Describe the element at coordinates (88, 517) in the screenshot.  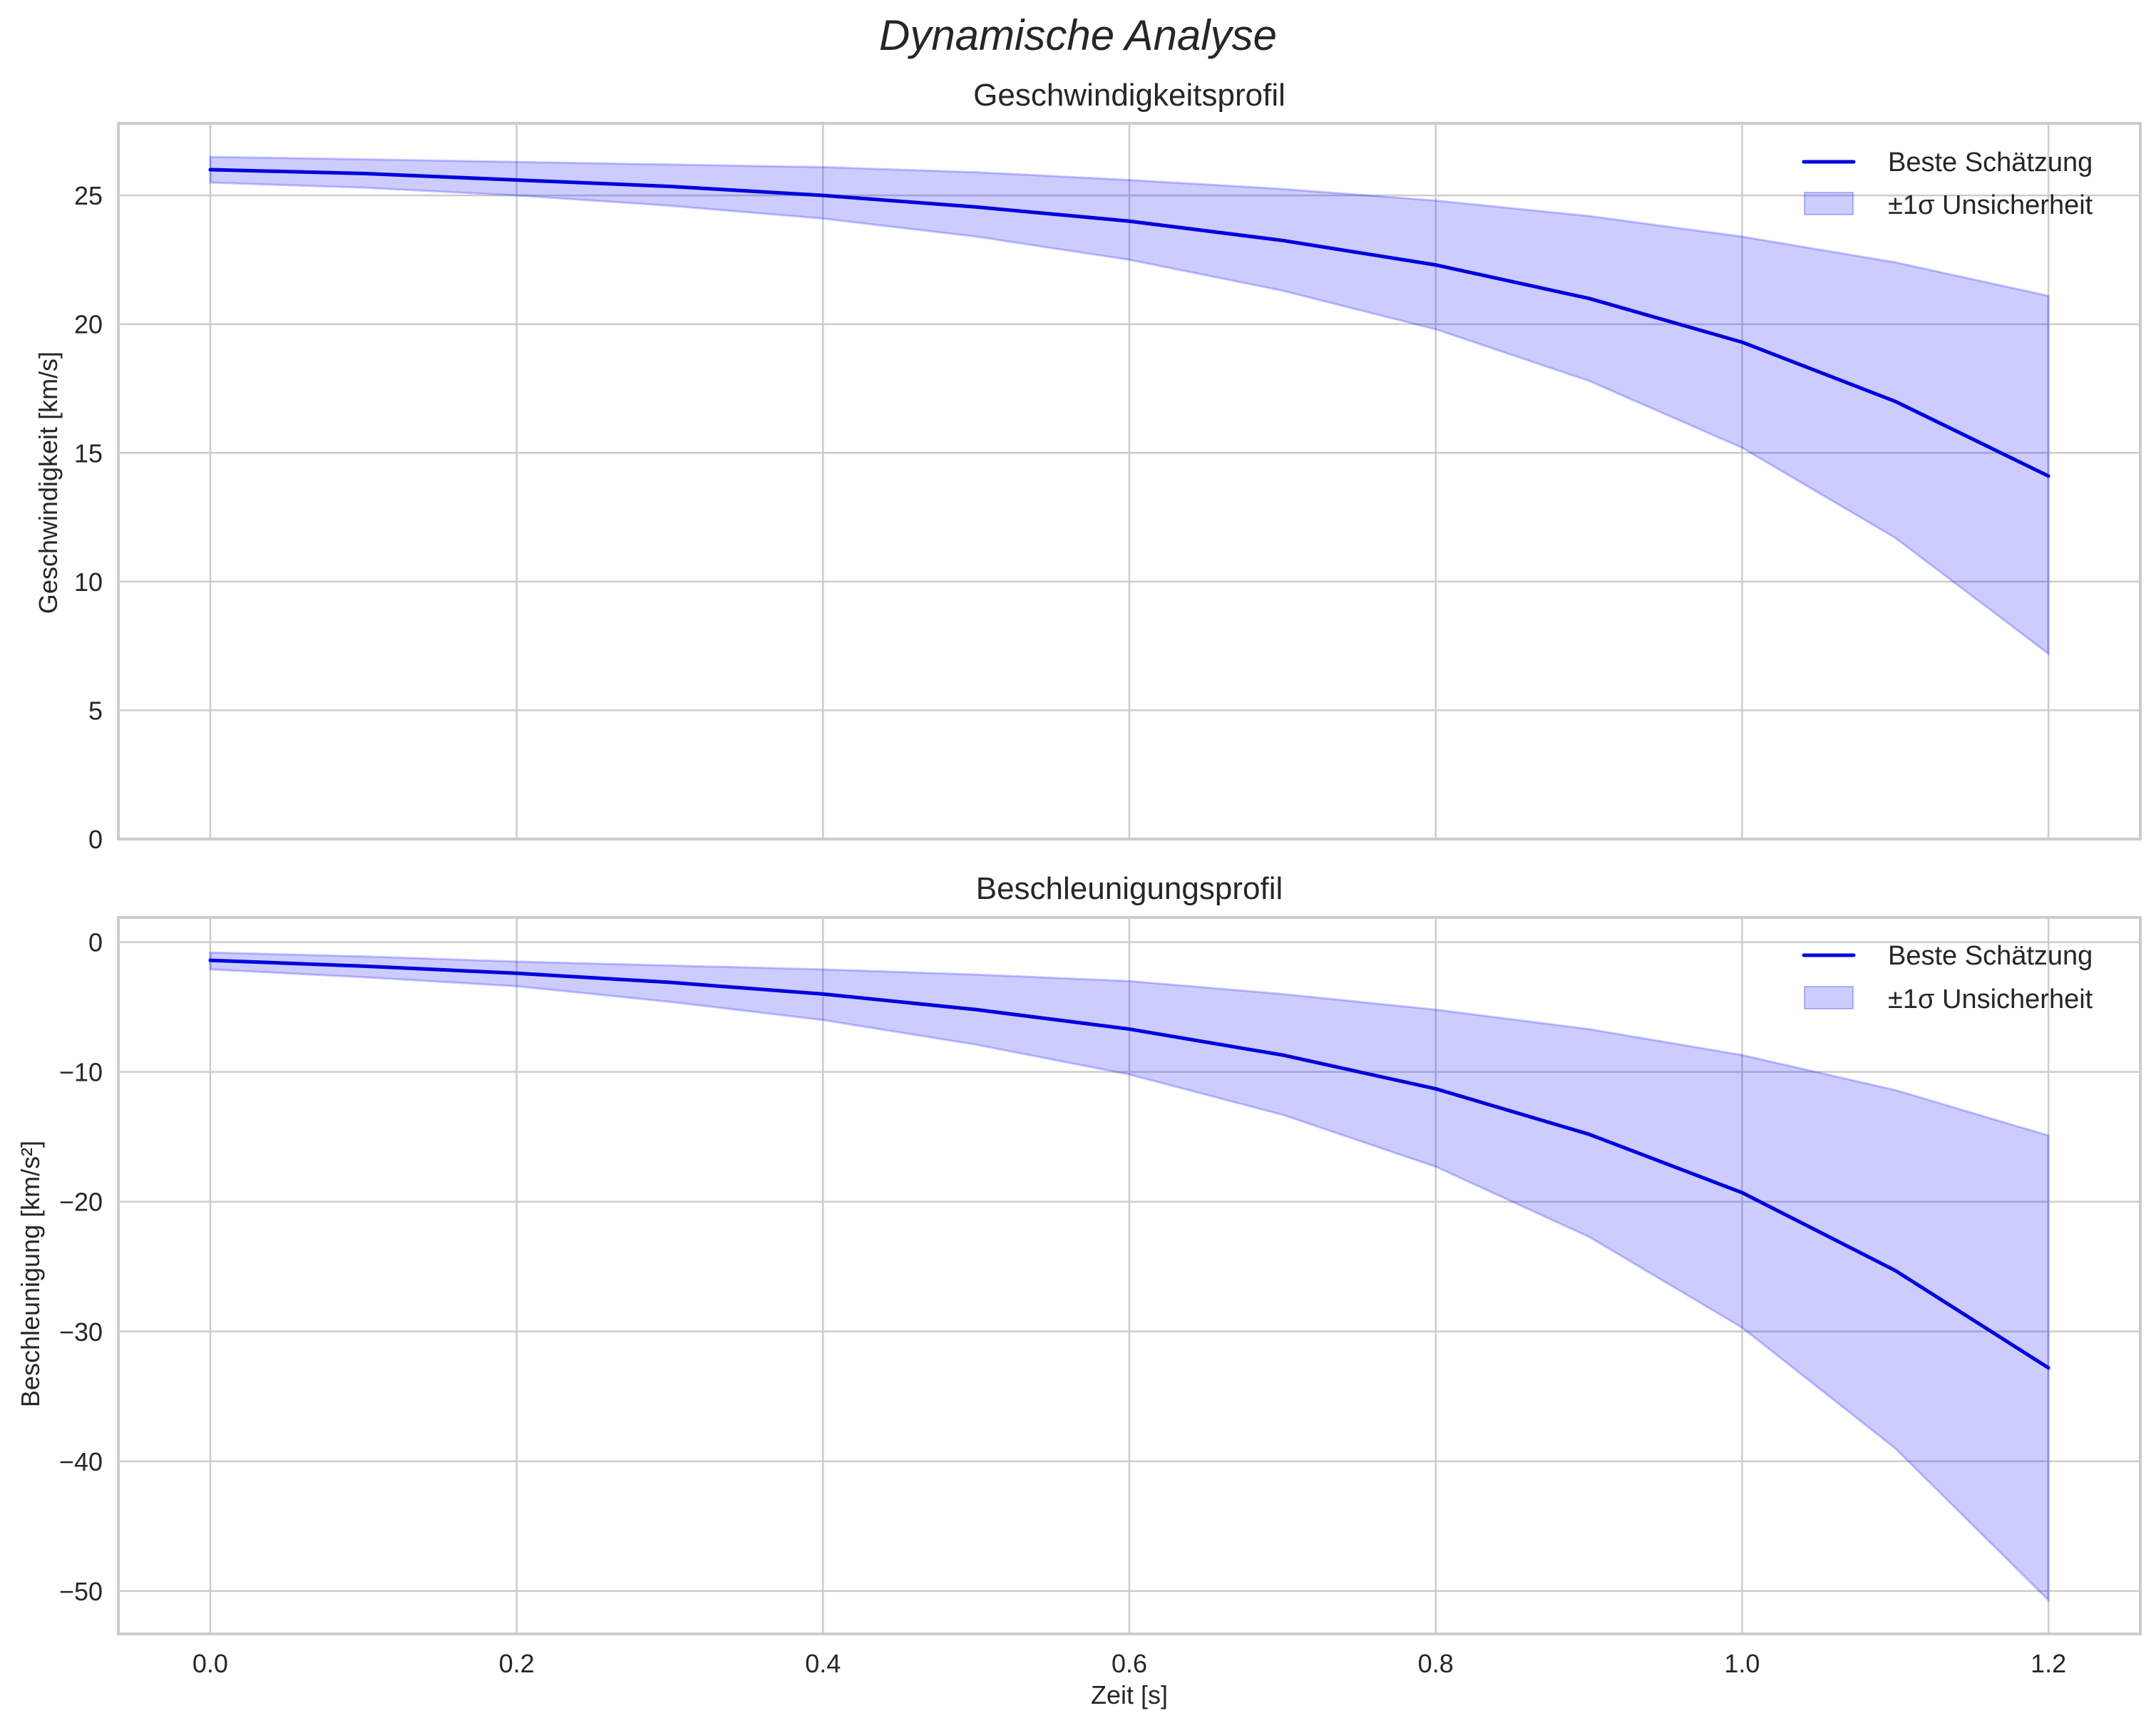
I see `velocity-y-ticks: 0 5 10 15 20 25` at that location.